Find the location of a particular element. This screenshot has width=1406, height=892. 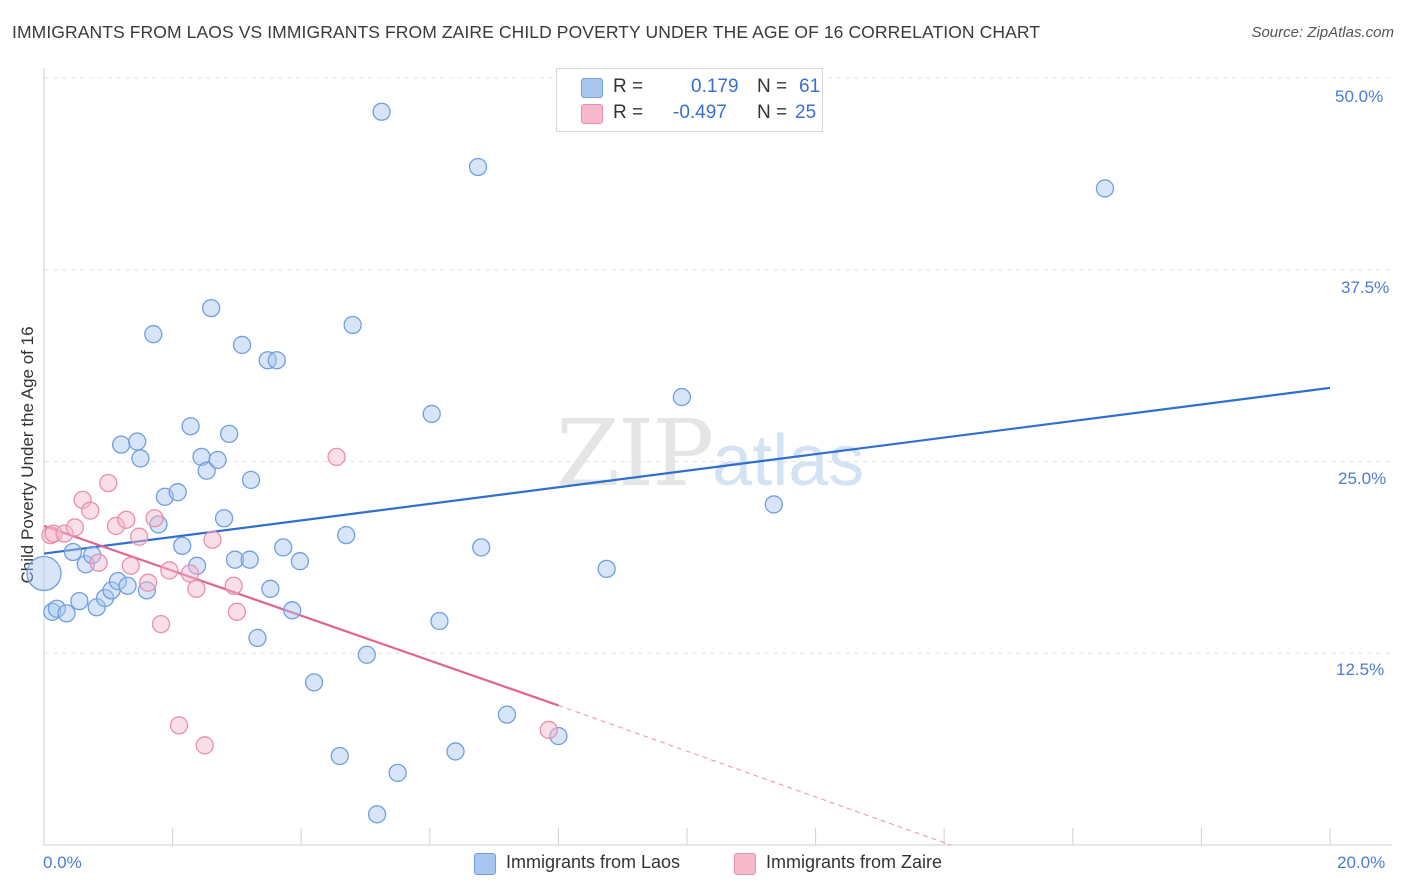

x-tick-label-min: 0.0% is located at coordinates (62, 862).